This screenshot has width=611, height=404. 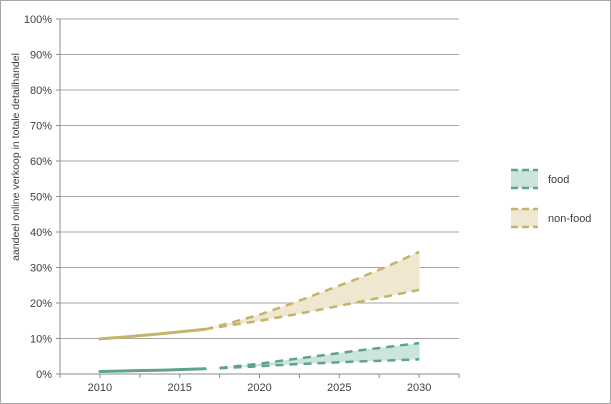 What do you see at coordinates (179, 388) in the screenshot?
I see `x-tick-label: 2015` at bounding box center [179, 388].